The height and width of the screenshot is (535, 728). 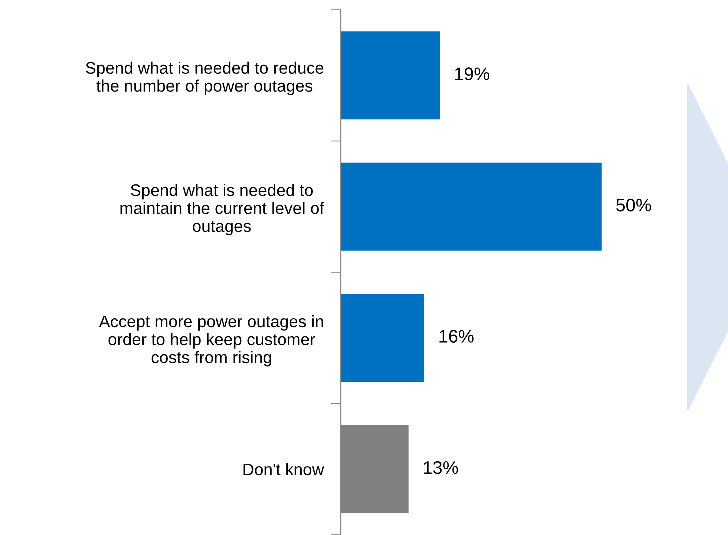 What do you see at coordinates (457, 336) in the screenshot?
I see `data-label: 16%` at bounding box center [457, 336].